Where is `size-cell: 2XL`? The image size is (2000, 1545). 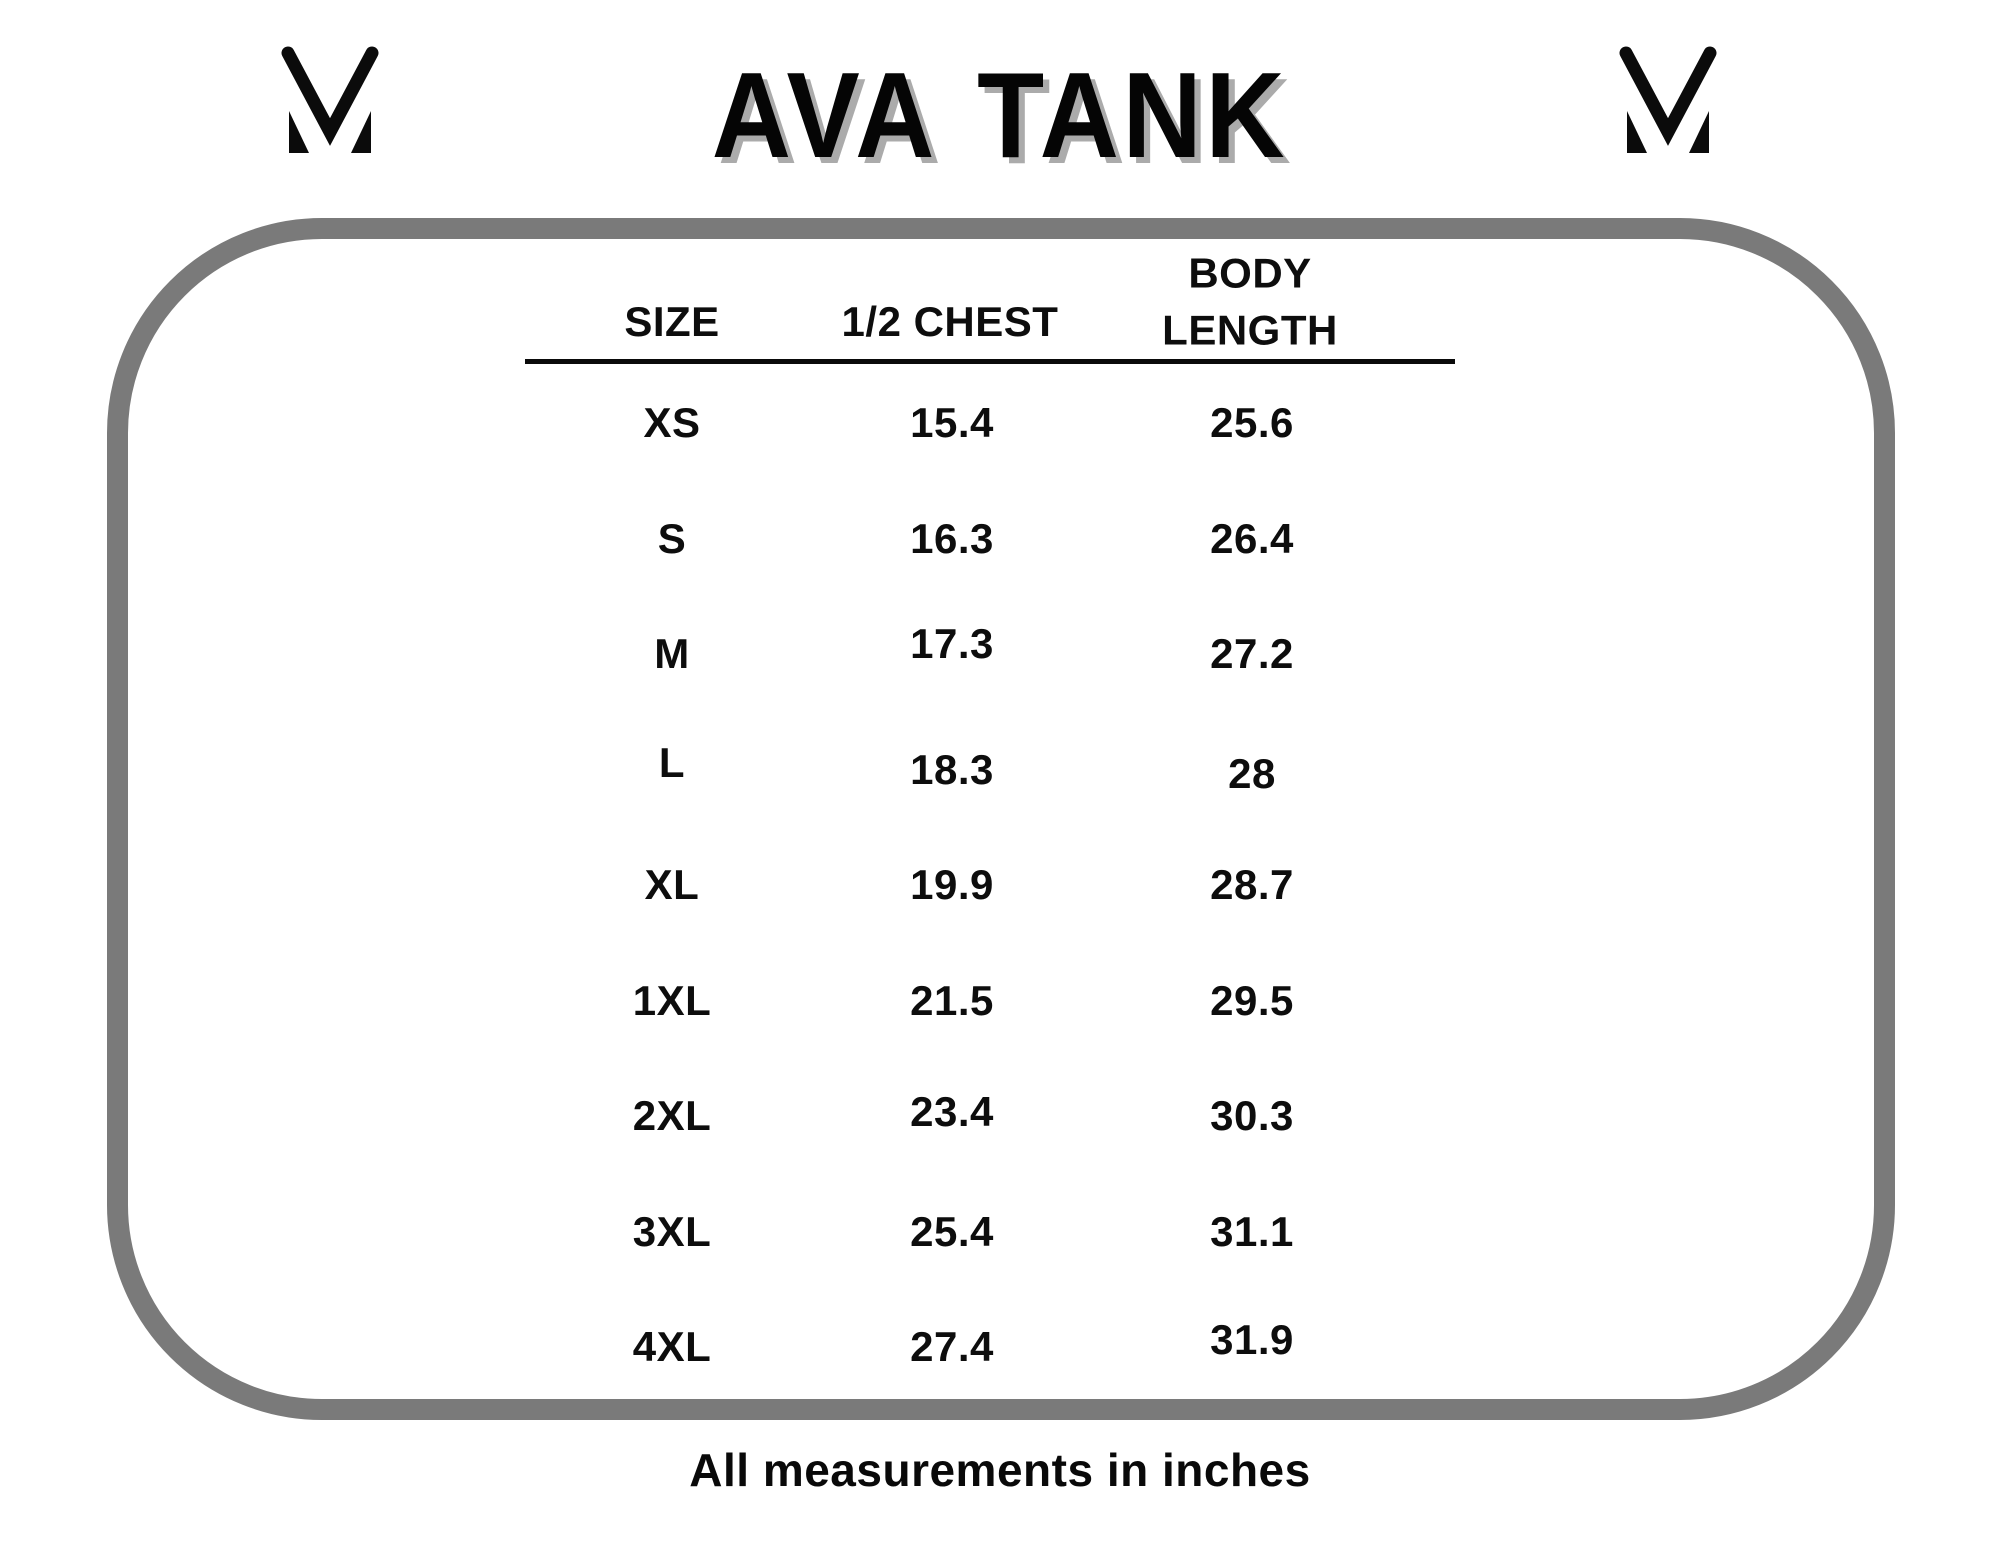 size-cell: 2XL is located at coordinates (672, 1115).